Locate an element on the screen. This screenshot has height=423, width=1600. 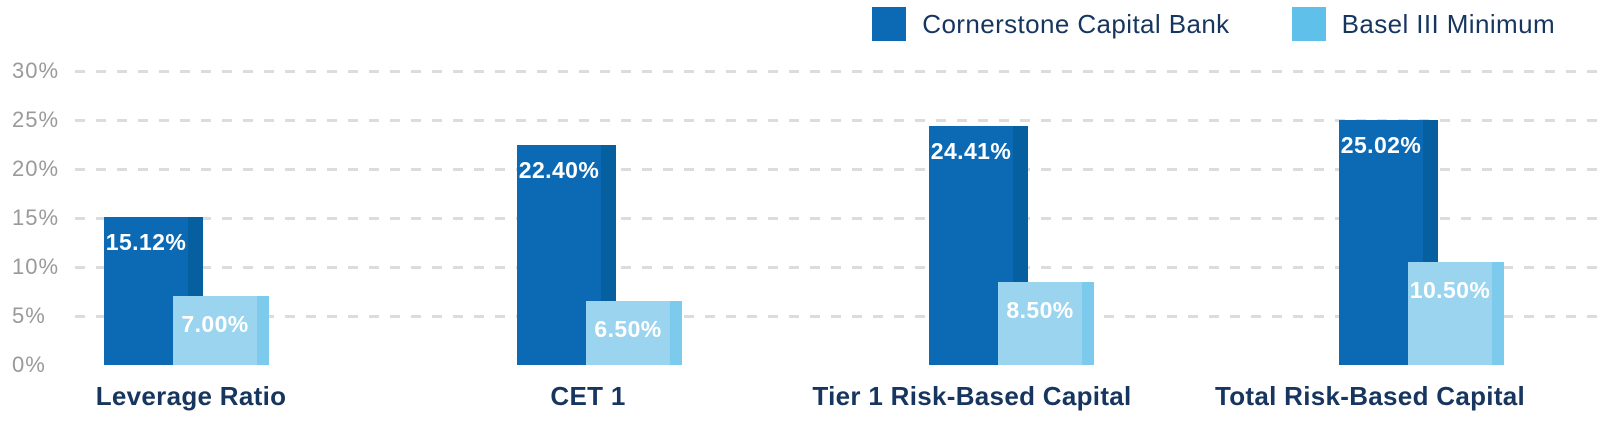
value-label-basel-leverage-ratio: 7.00% is located at coordinates (215, 324).